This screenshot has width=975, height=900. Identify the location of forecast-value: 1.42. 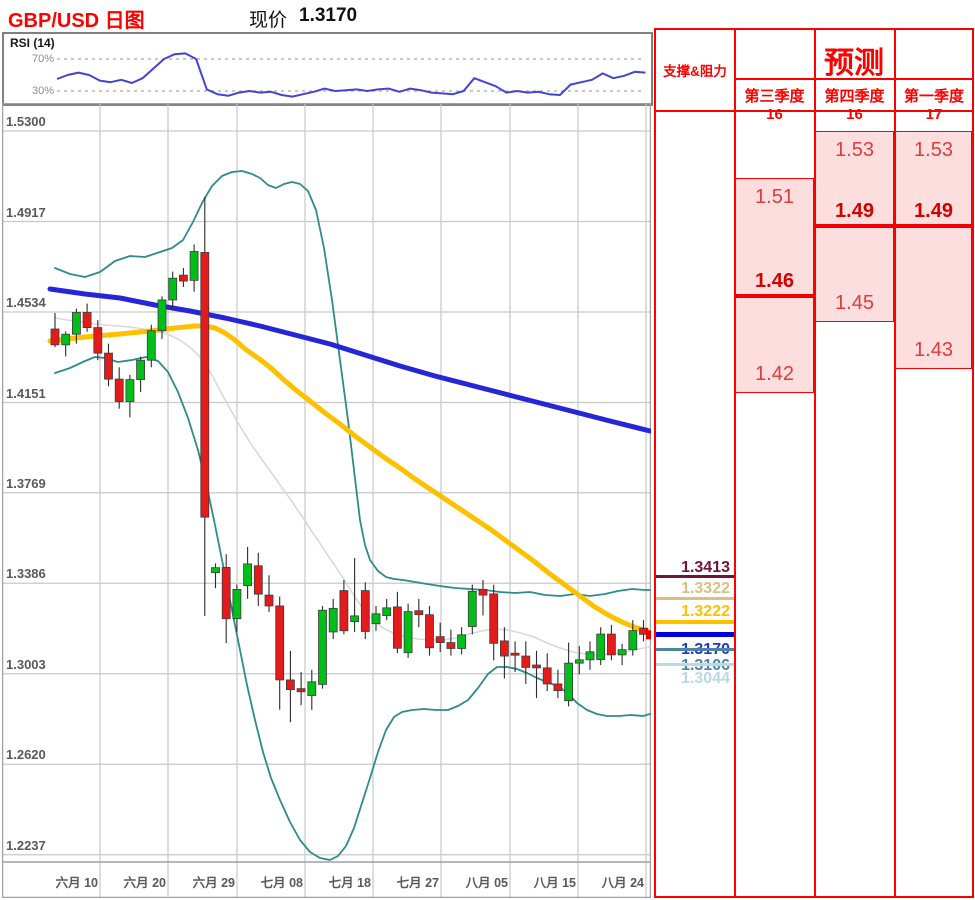
(774, 373).